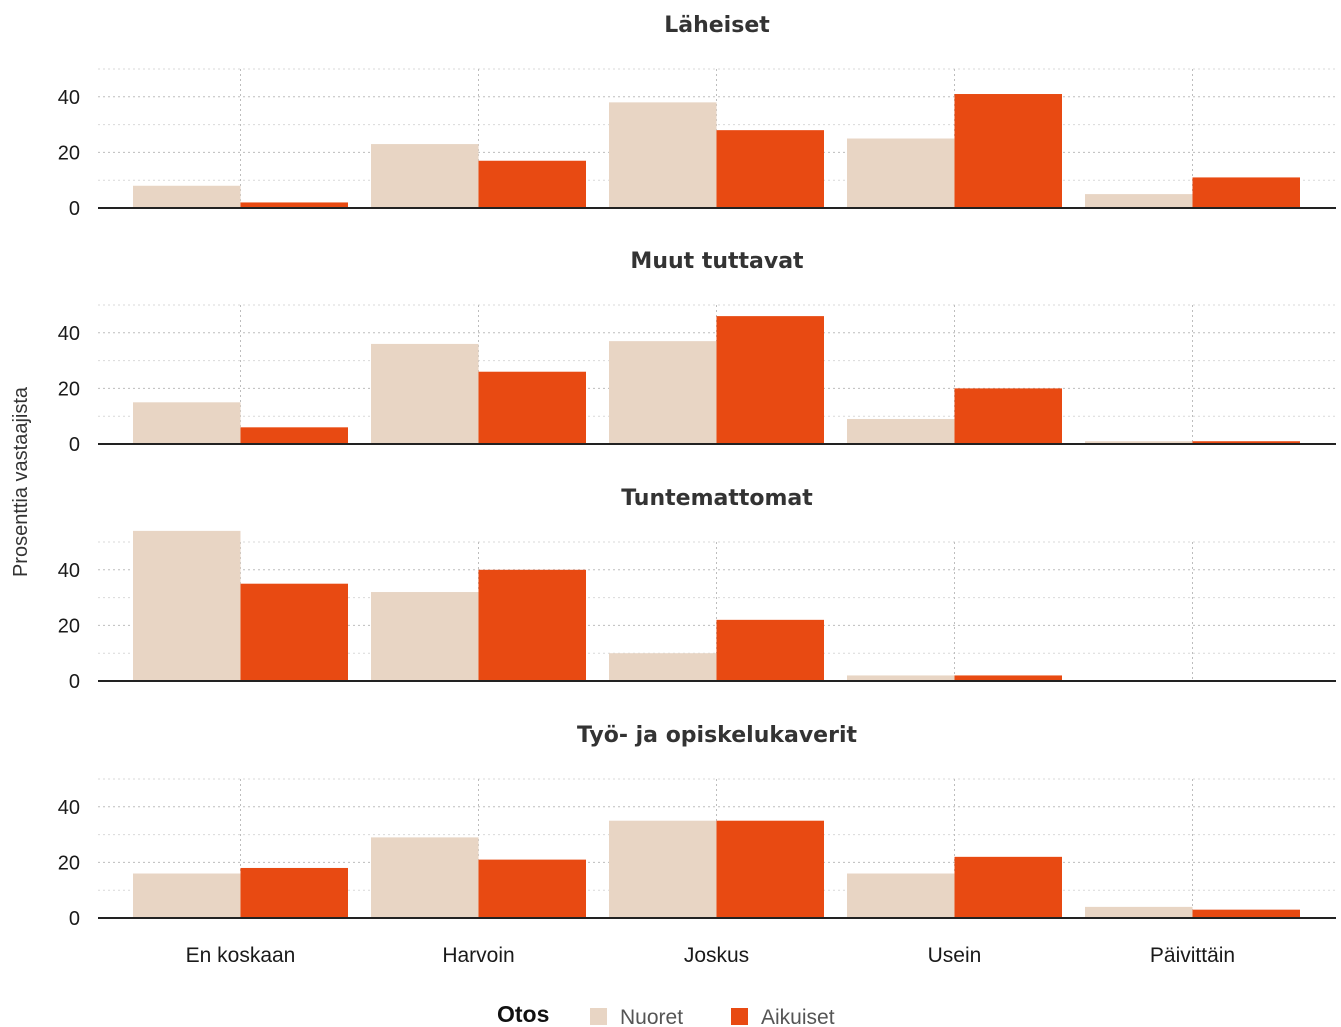 The image size is (1341, 1027). What do you see at coordinates (717, 735) in the screenshot?
I see `panel-title: Työ- ja opiskelukaverit` at bounding box center [717, 735].